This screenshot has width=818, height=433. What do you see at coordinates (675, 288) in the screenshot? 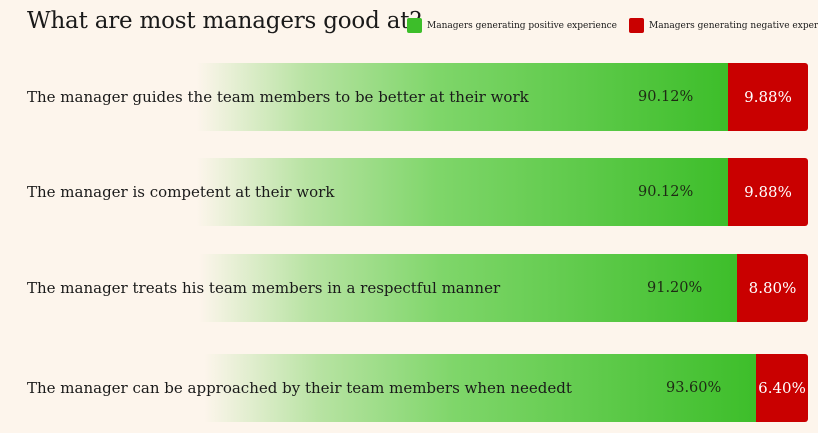
I see `data-label-positive: 91.20%` at bounding box center [675, 288].